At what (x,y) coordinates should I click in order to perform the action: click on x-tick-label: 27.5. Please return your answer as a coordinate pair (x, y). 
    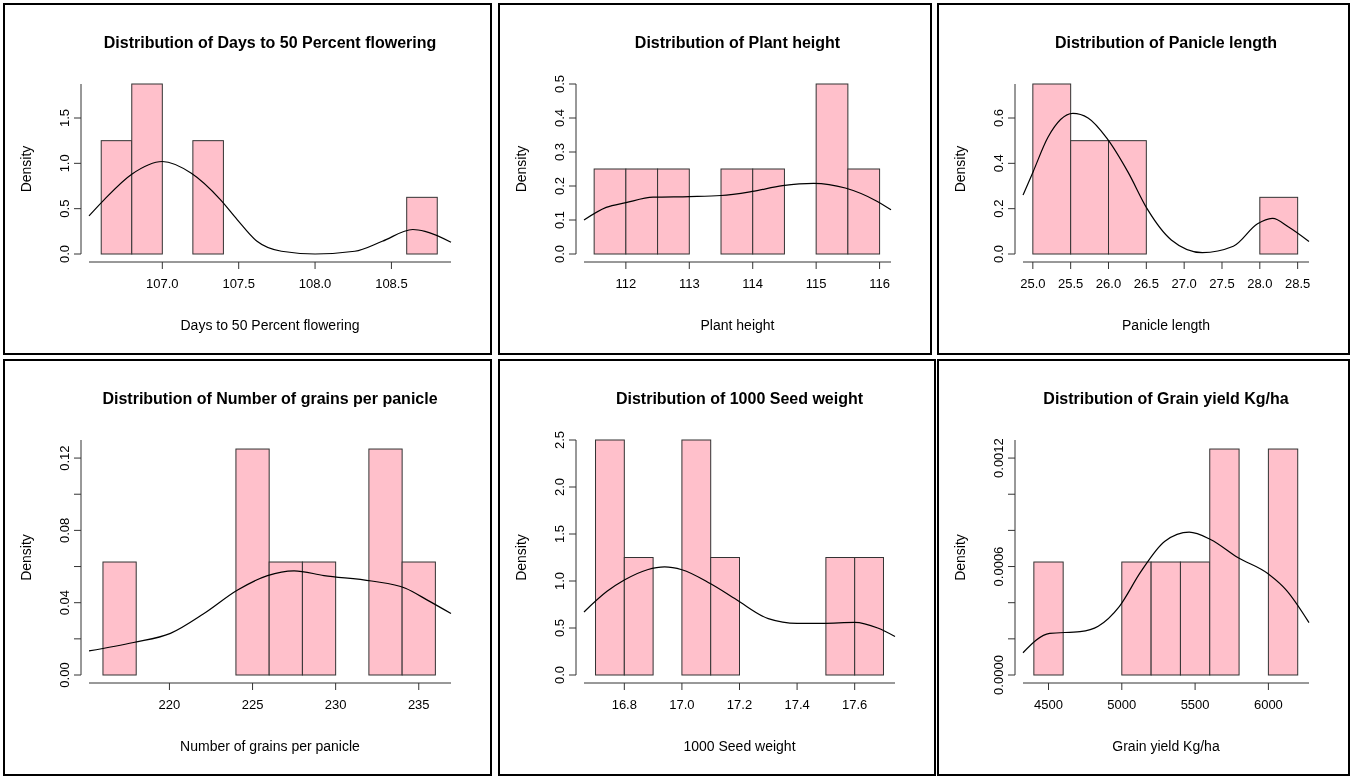
    Looking at the image, I should click on (1222, 283).